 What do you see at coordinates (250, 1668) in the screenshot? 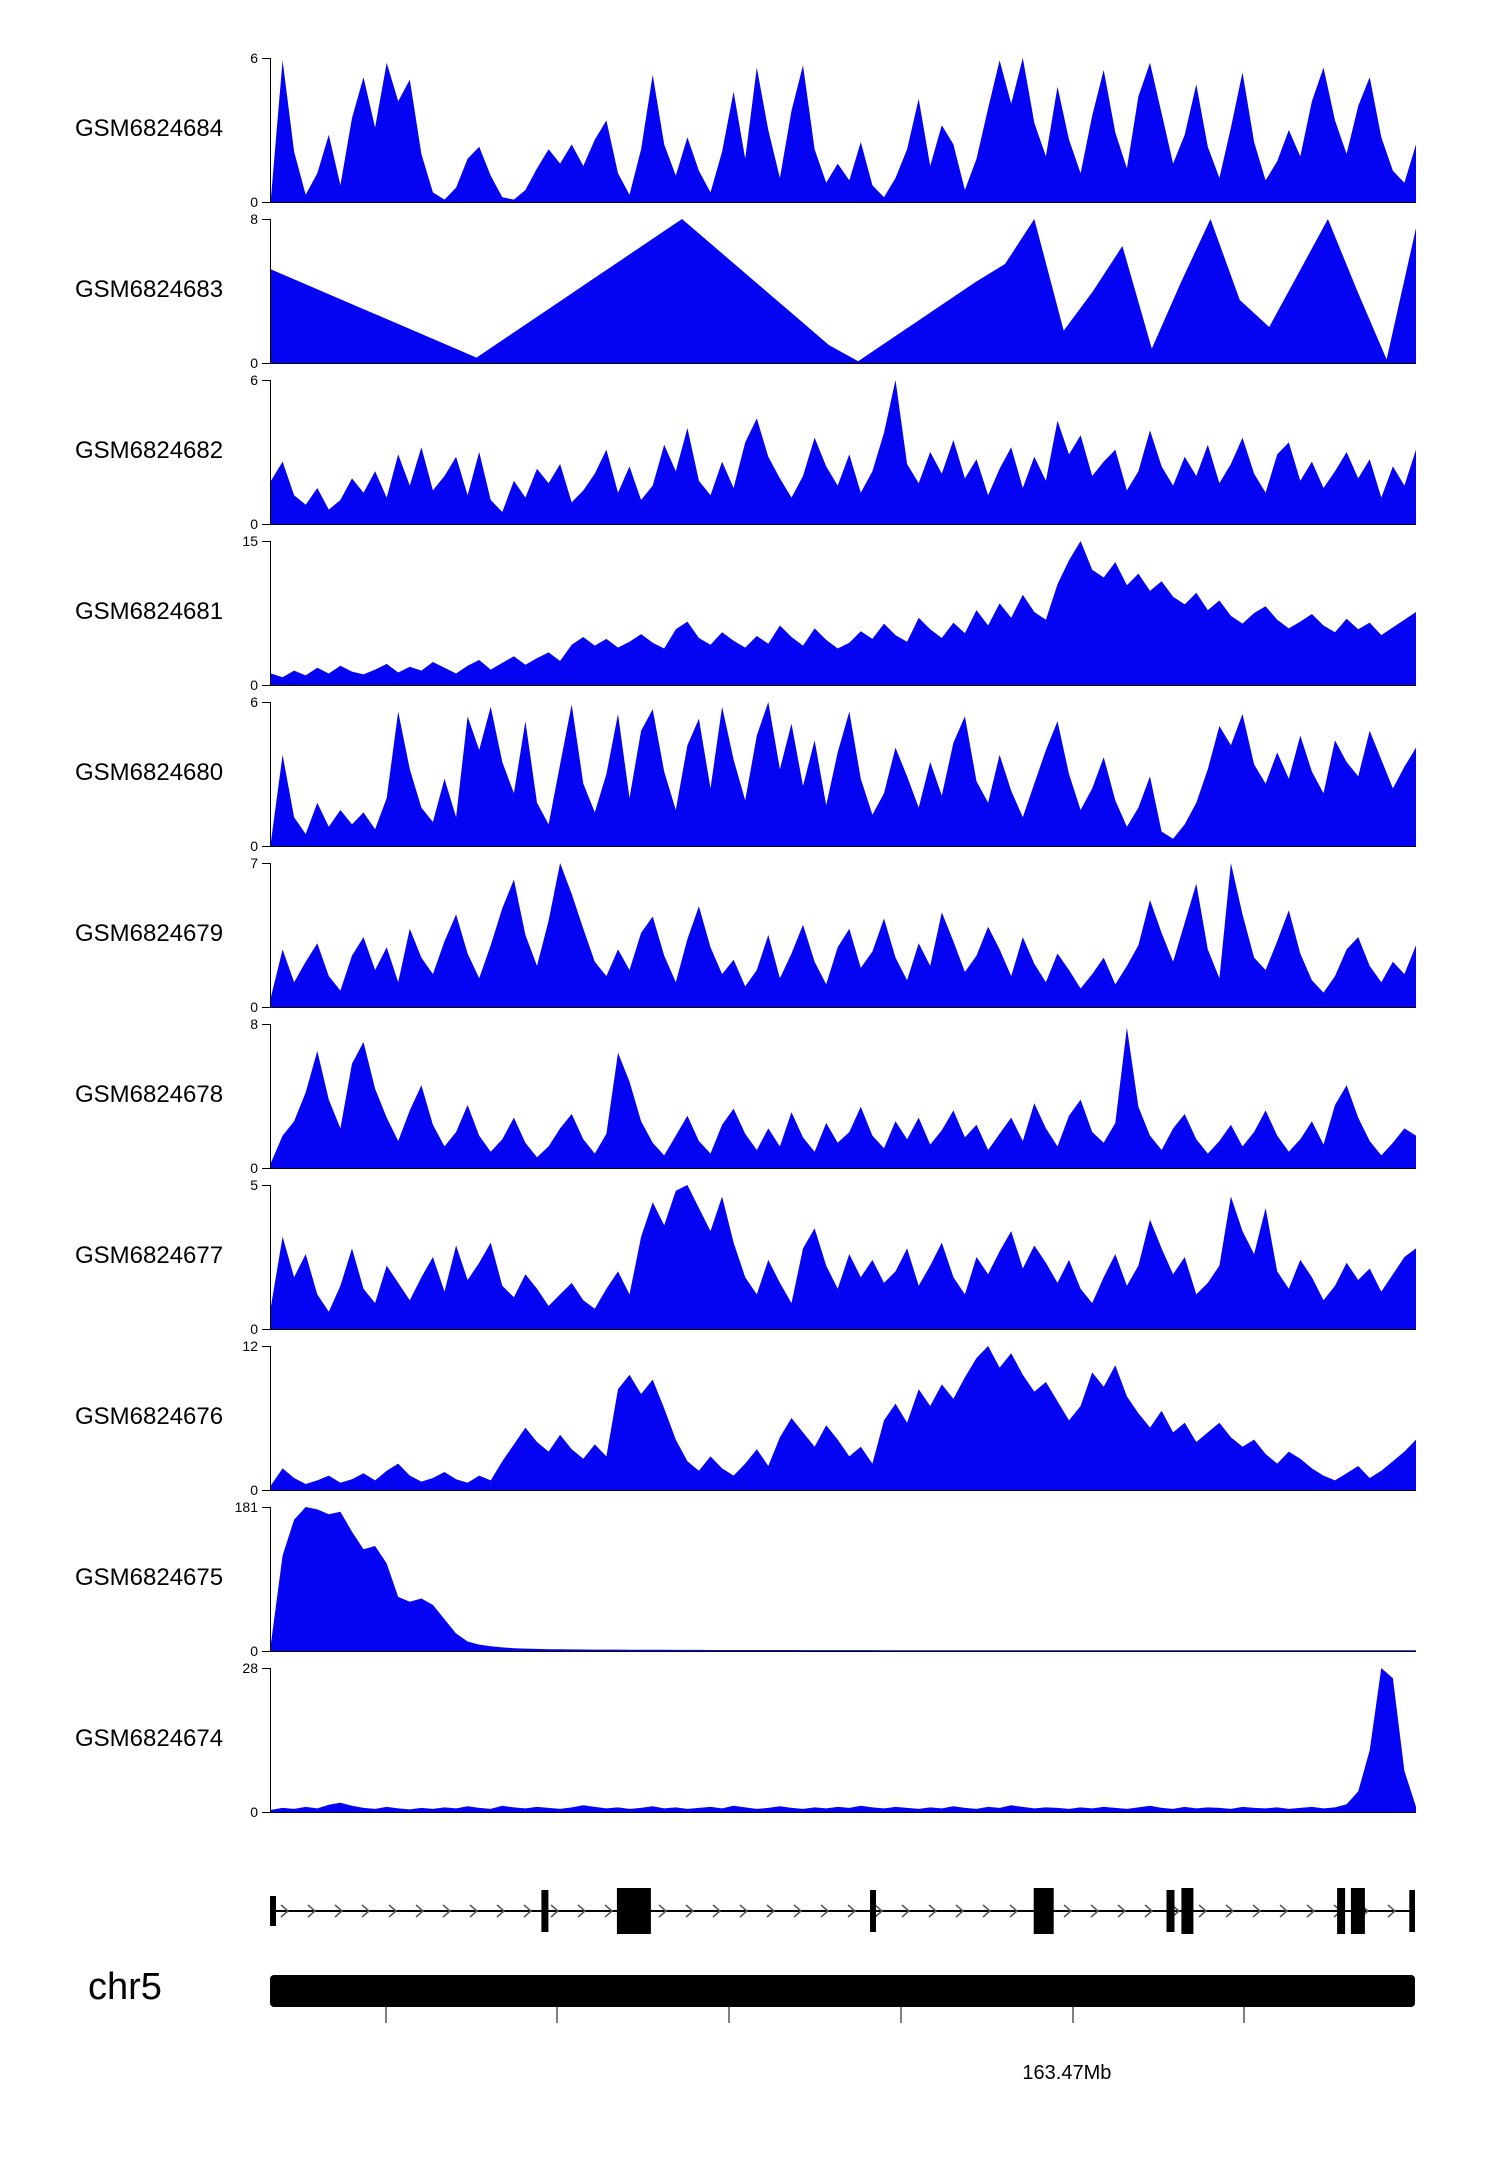
I see `yaxis-max-label: 28` at bounding box center [250, 1668].